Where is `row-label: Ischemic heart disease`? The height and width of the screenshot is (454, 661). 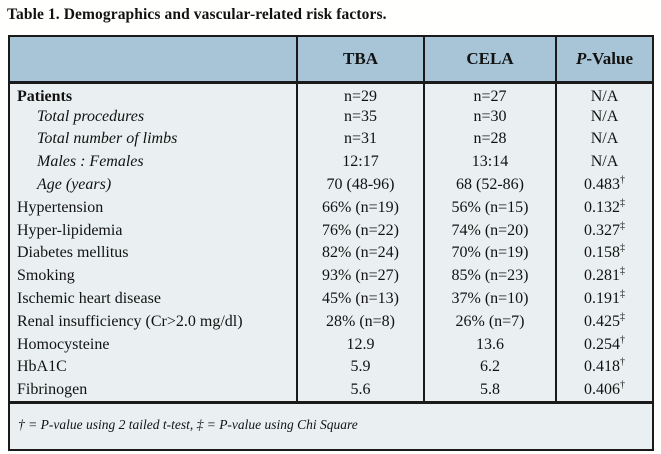
row-label: Ischemic heart disease is located at coordinates (154, 299).